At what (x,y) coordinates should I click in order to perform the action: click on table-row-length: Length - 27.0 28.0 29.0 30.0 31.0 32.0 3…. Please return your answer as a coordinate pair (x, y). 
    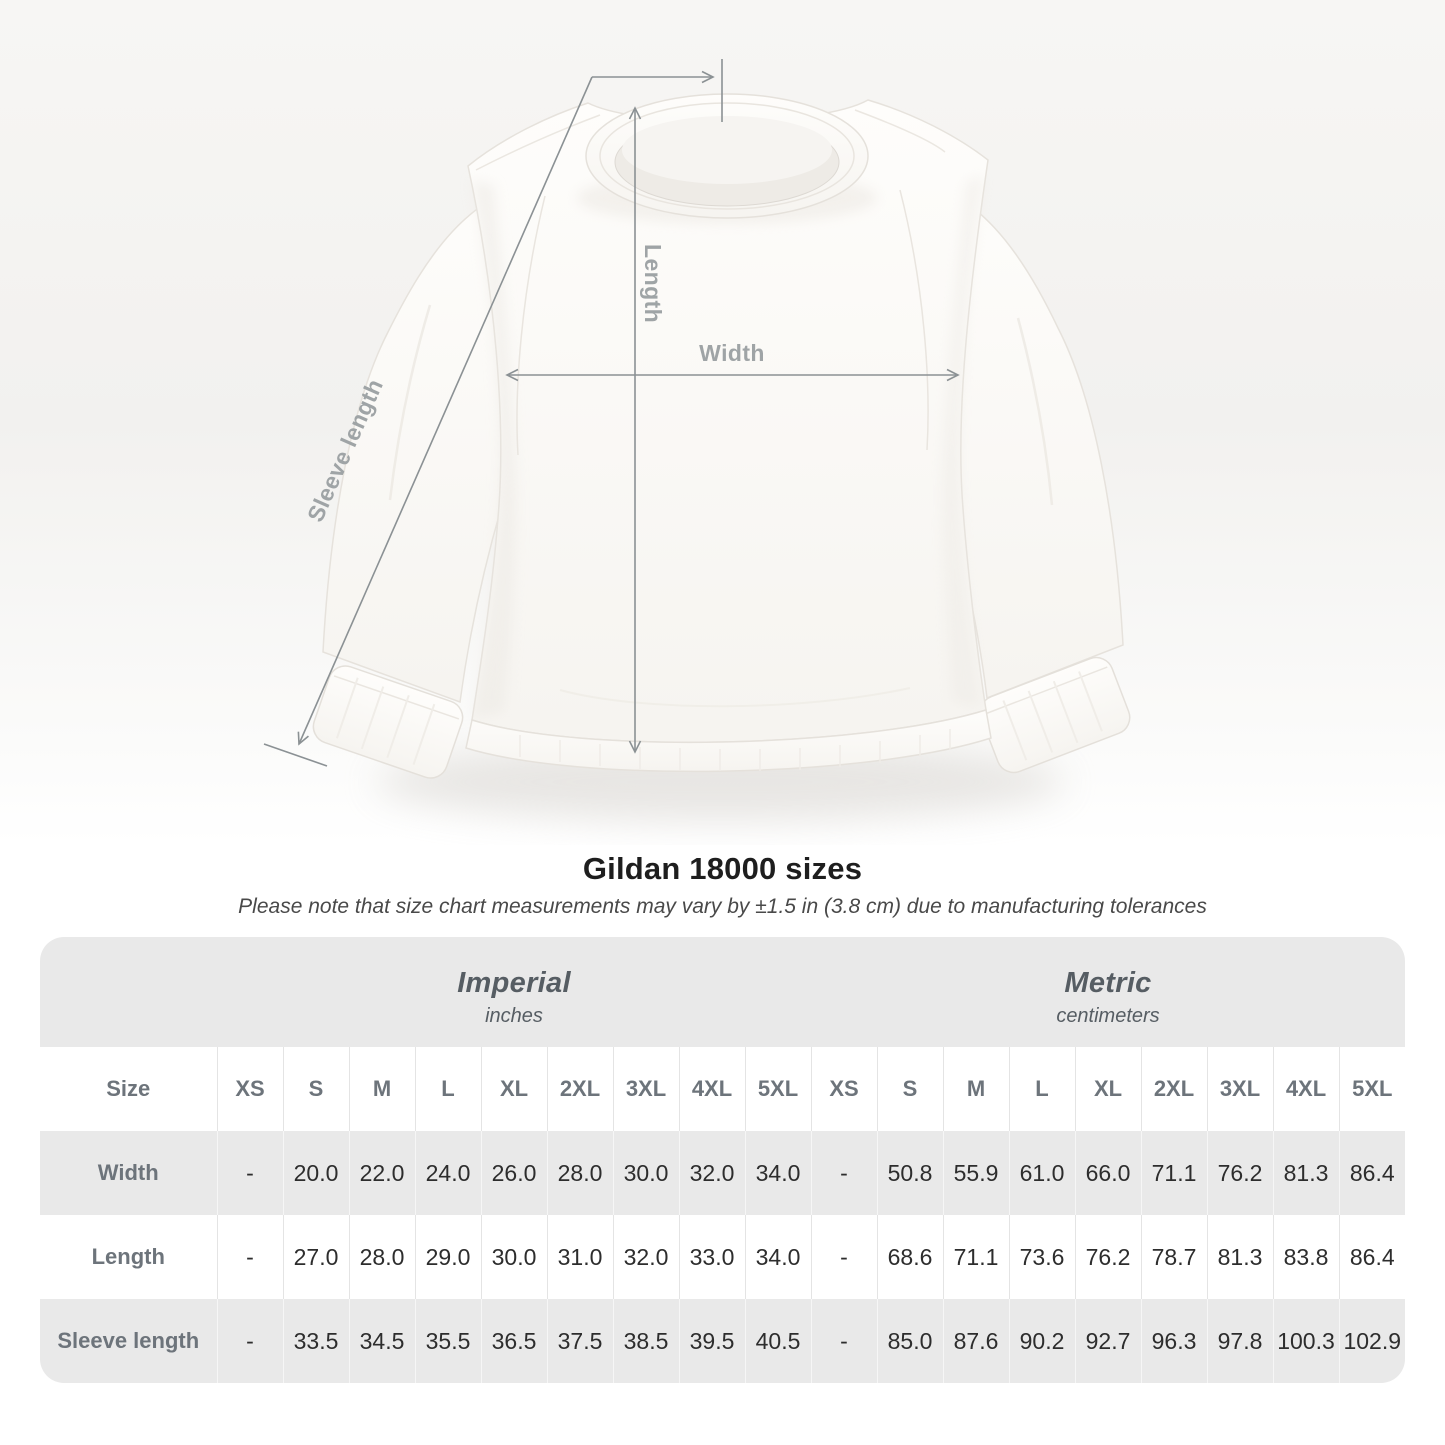
    Looking at the image, I should click on (722, 1257).